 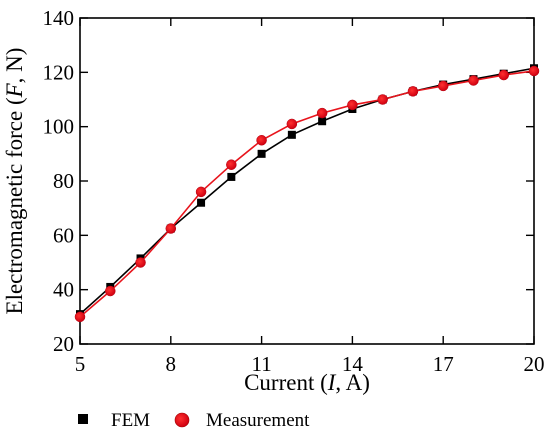 What do you see at coordinates (59, 18) in the screenshot?
I see `y-tick-label: 140` at bounding box center [59, 18].